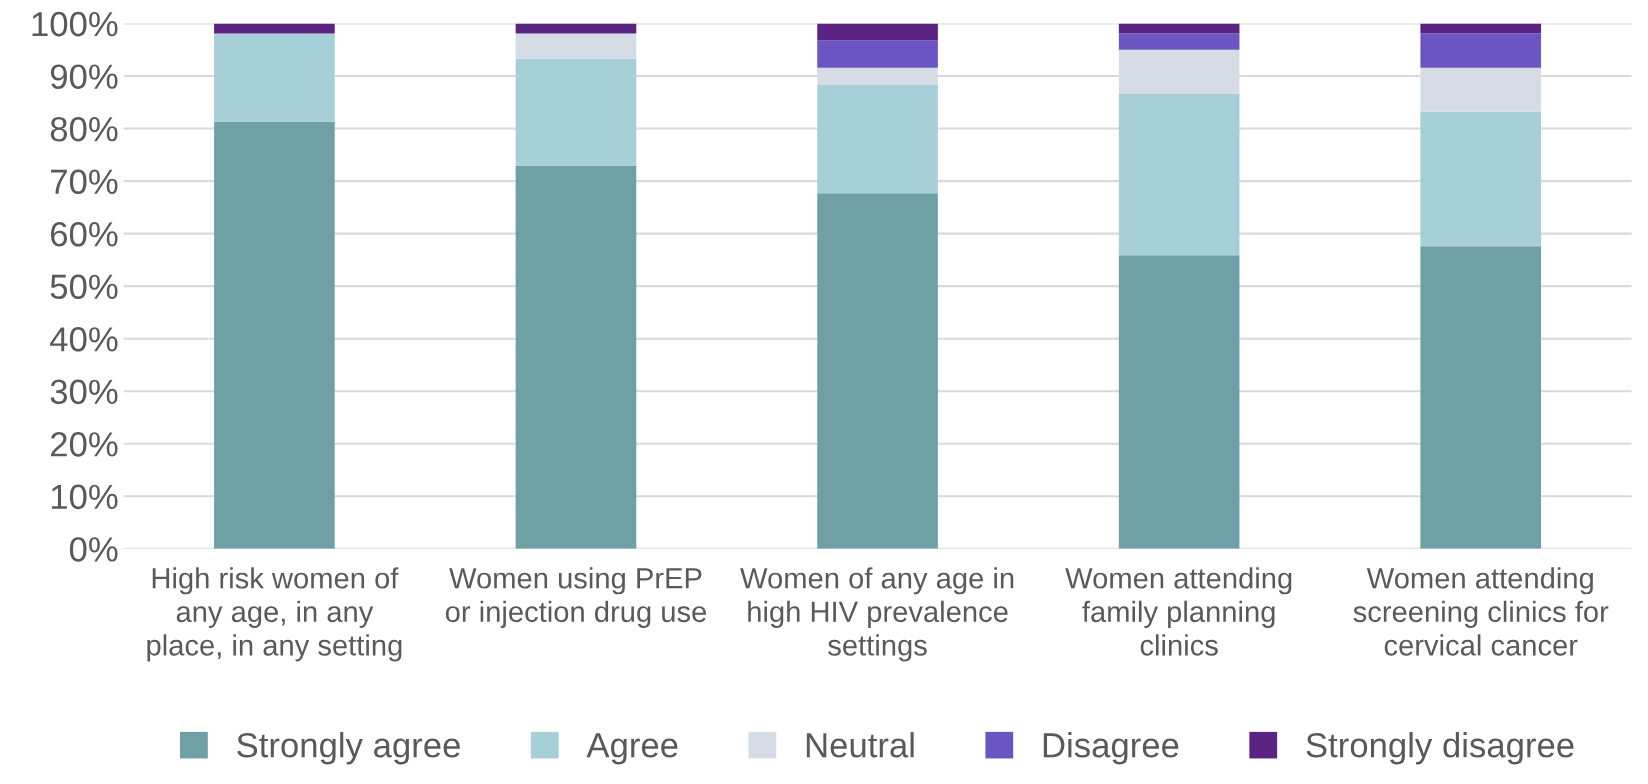  What do you see at coordinates (84, 339) in the screenshot?
I see `y-tick-label: 40%` at bounding box center [84, 339].